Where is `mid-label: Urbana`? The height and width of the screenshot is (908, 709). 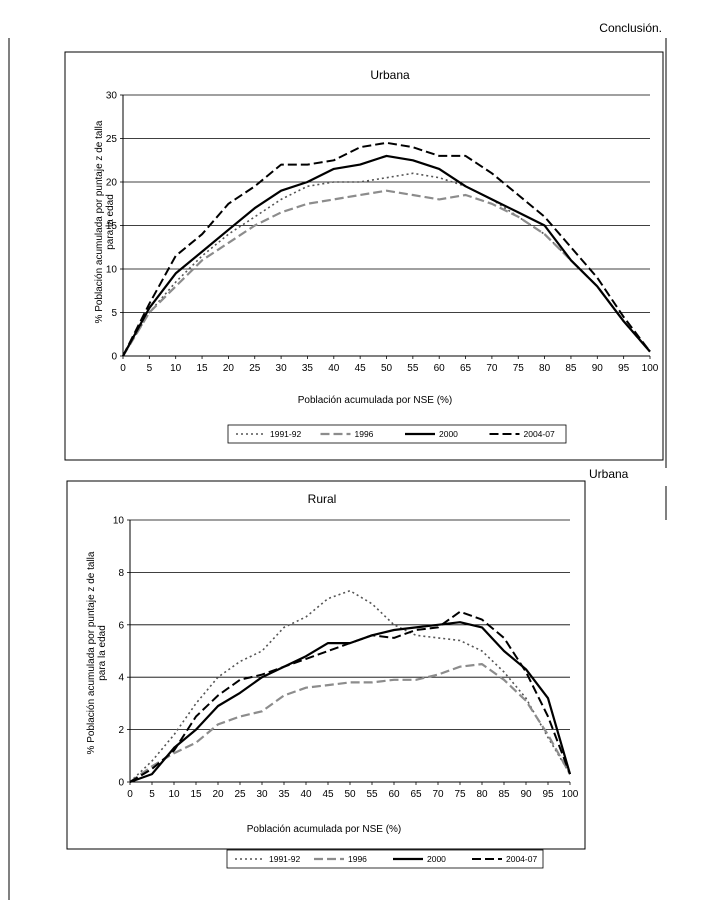
mid-label: Urbana is located at coordinates (609, 474).